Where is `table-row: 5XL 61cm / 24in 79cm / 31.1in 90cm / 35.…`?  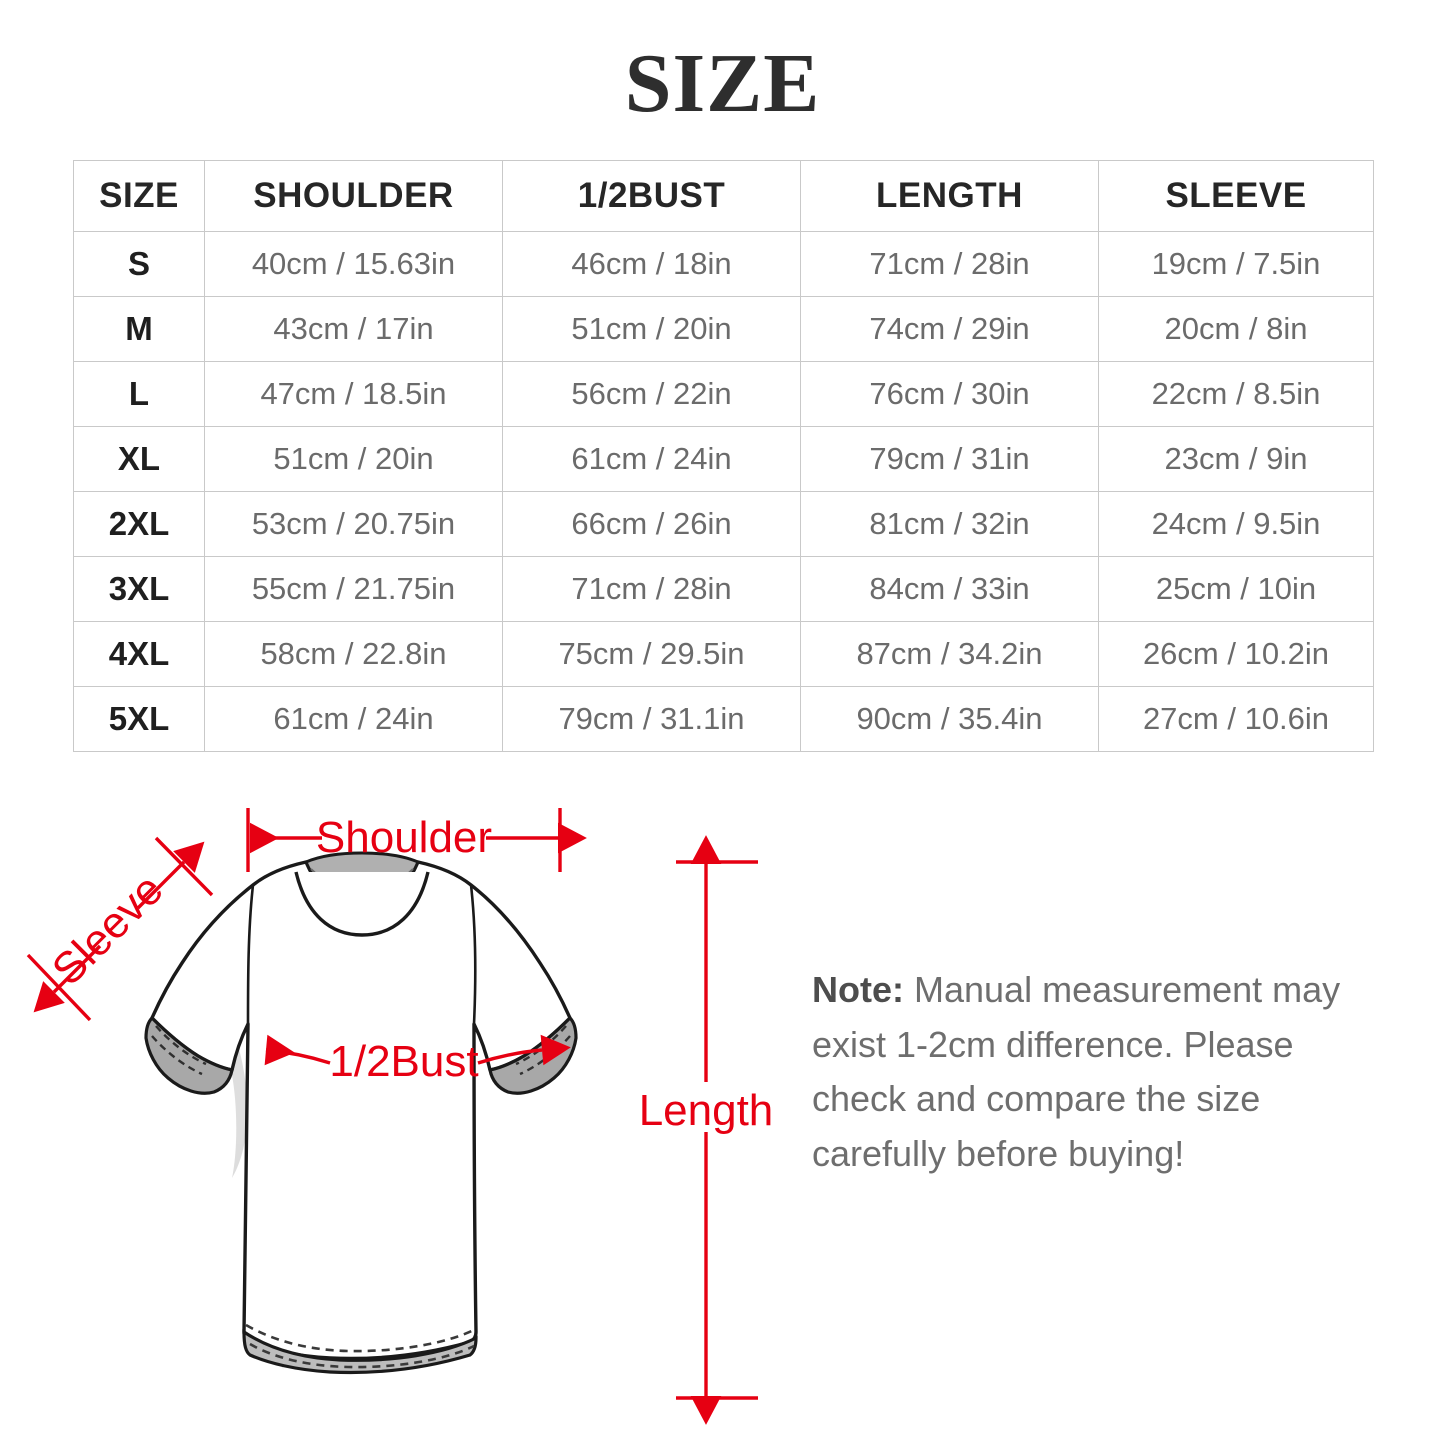
table-row: 5XL 61cm / 24in 79cm / 31.1in 90cm / 35.… is located at coordinates (723, 719).